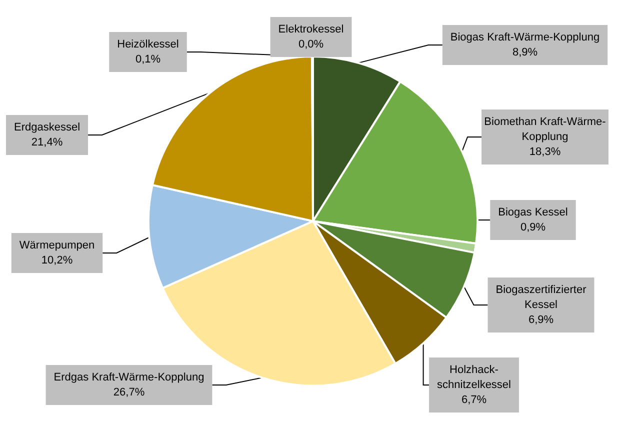  Describe the element at coordinates (545, 152) in the screenshot. I see `data-label: 18,3%` at that location.